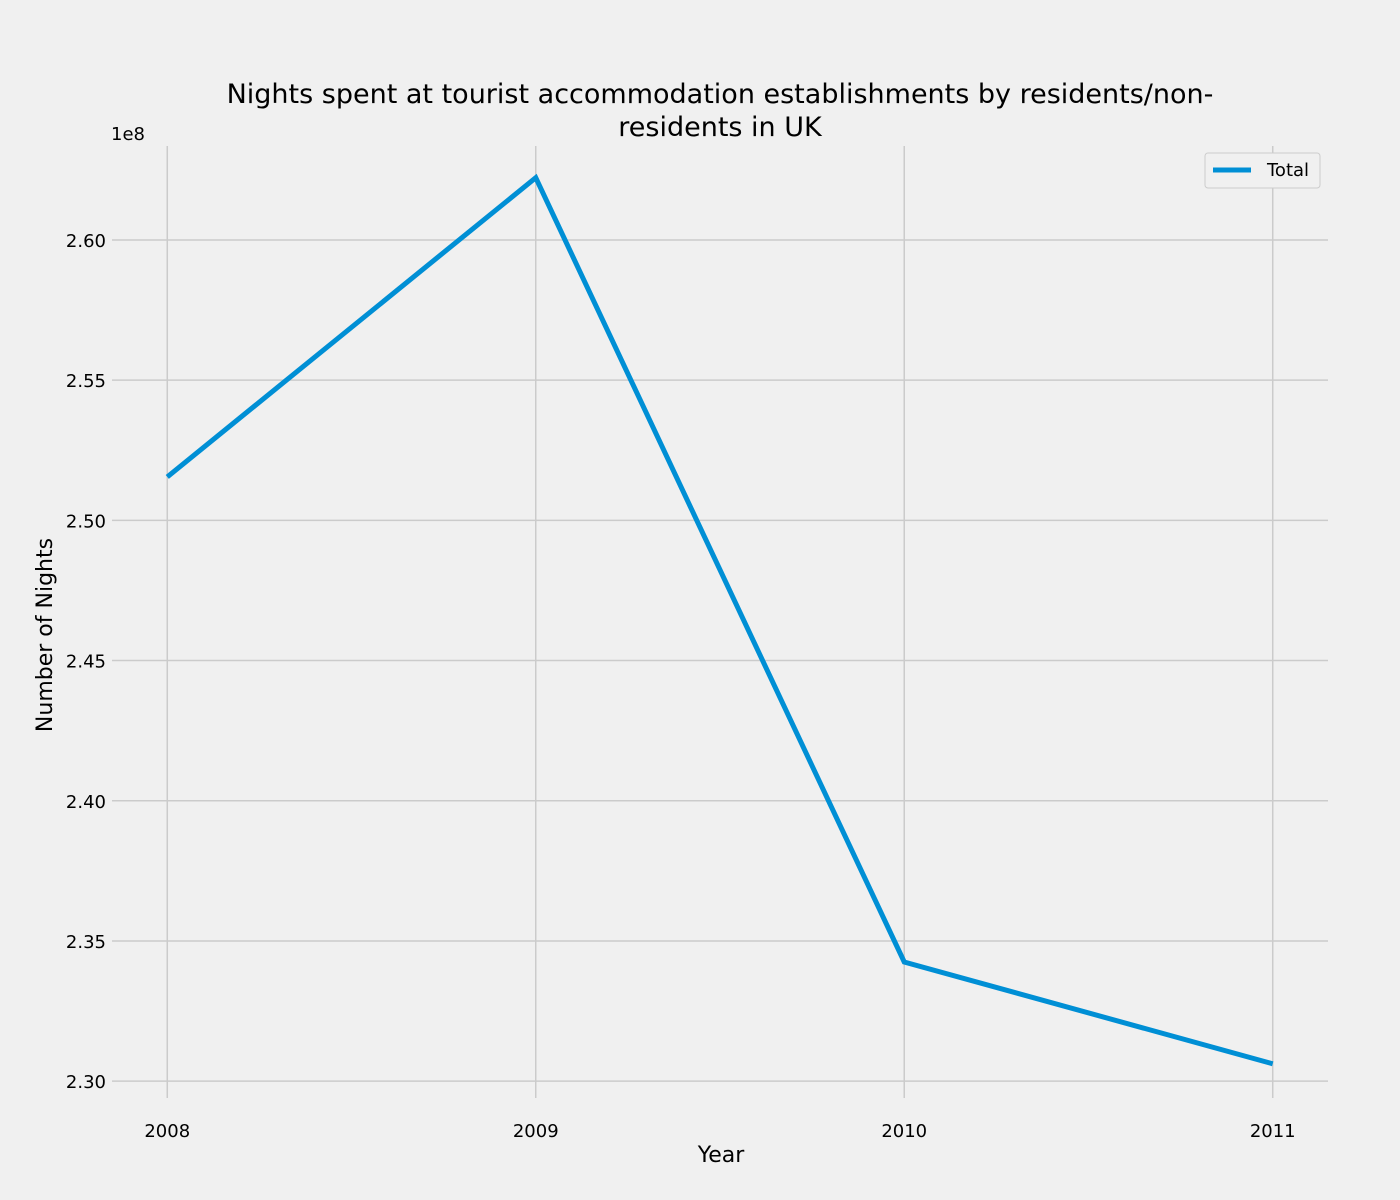  I want to click on y-tick-label: 2.35, so click(86, 942).